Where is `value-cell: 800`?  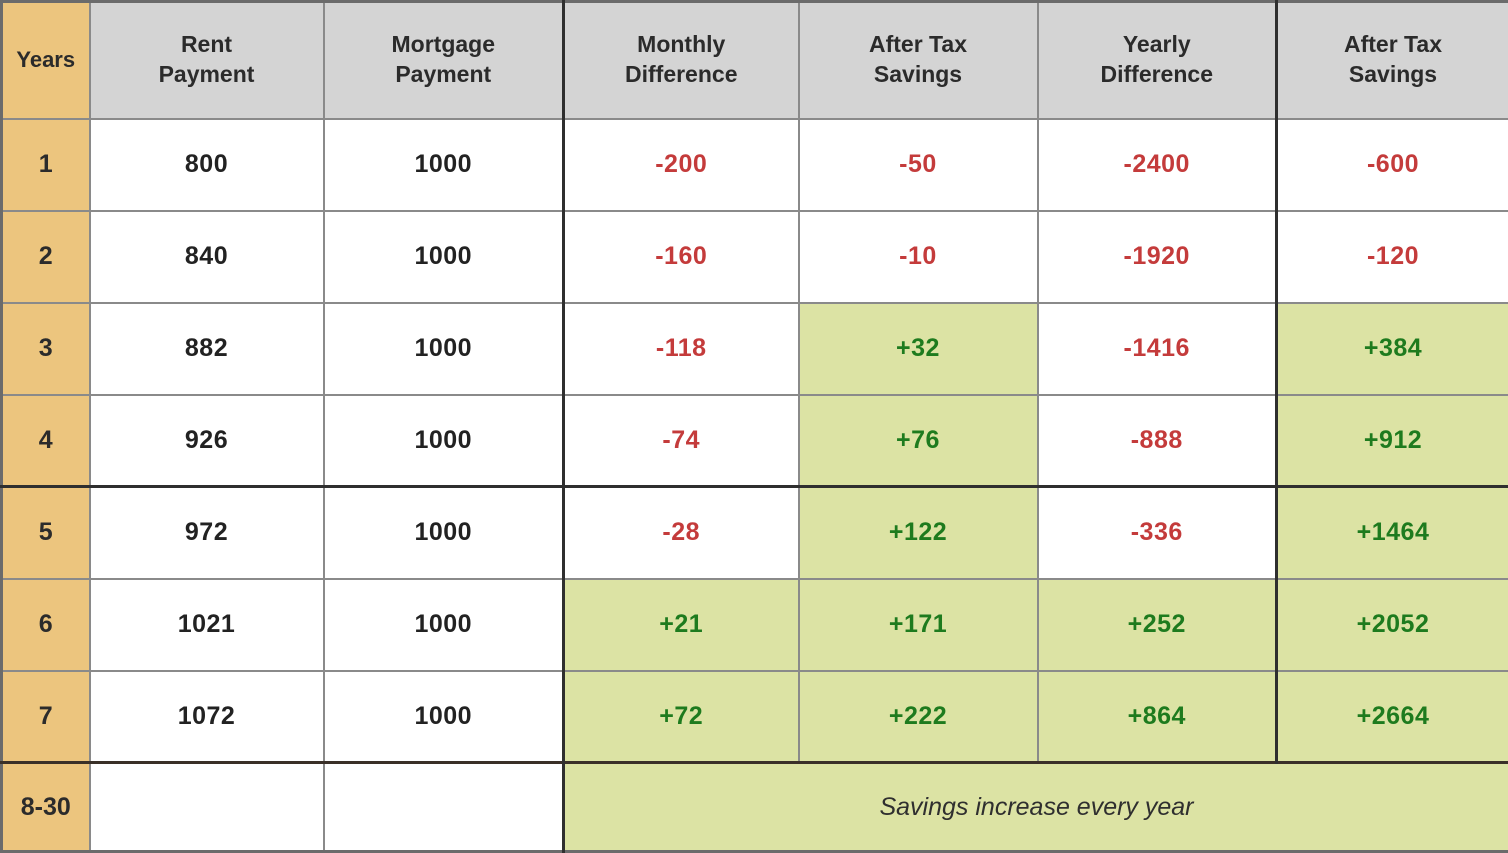
value-cell: 800 is located at coordinates (207, 165).